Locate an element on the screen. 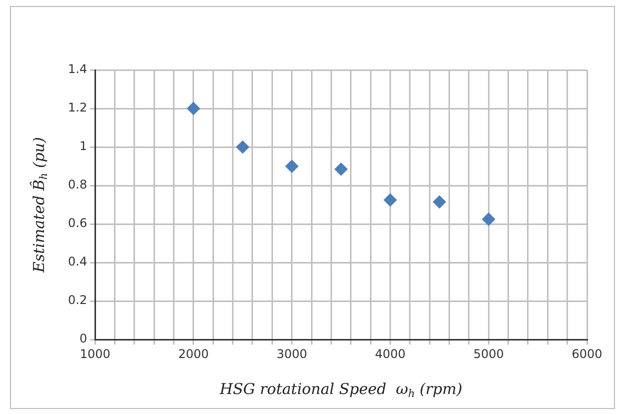 Image resolution: width=625 pixels, height=415 pixels. y-tick-label: 0.2 is located at coordinates (78, 300).